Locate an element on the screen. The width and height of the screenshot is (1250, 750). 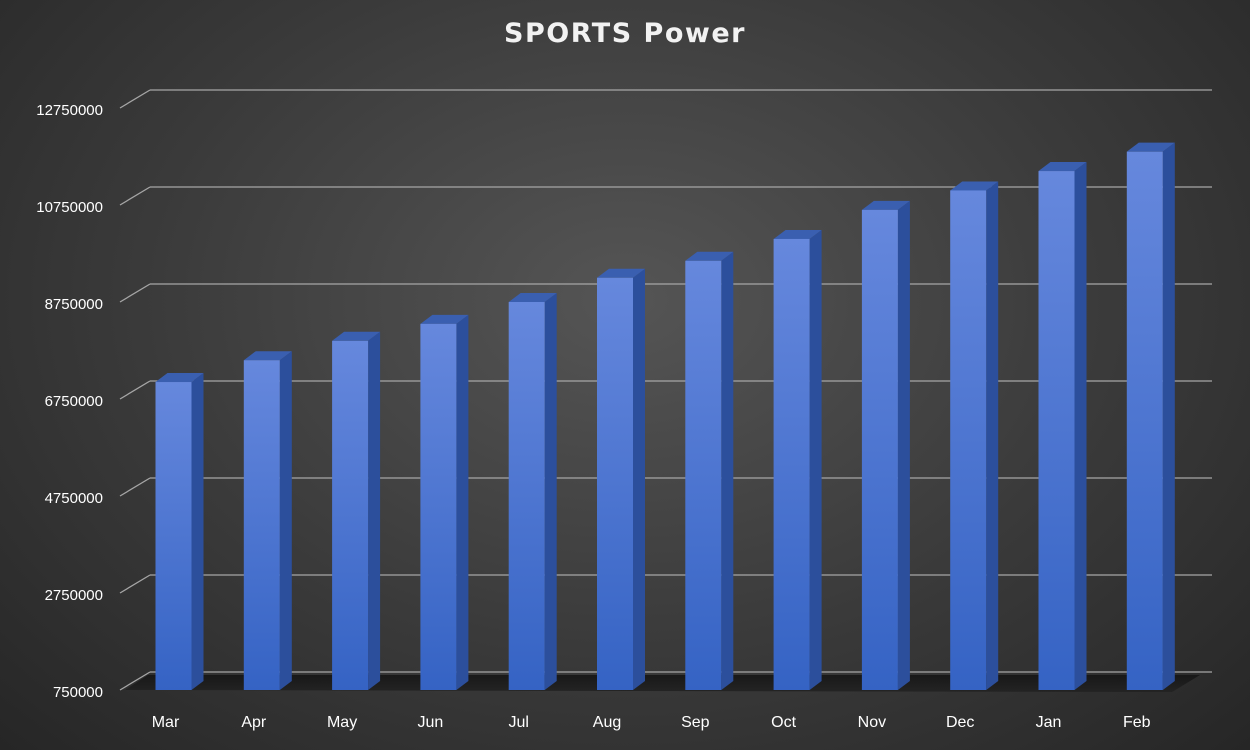
y-tick-label: 750000 is located at coordinates (78, 692).